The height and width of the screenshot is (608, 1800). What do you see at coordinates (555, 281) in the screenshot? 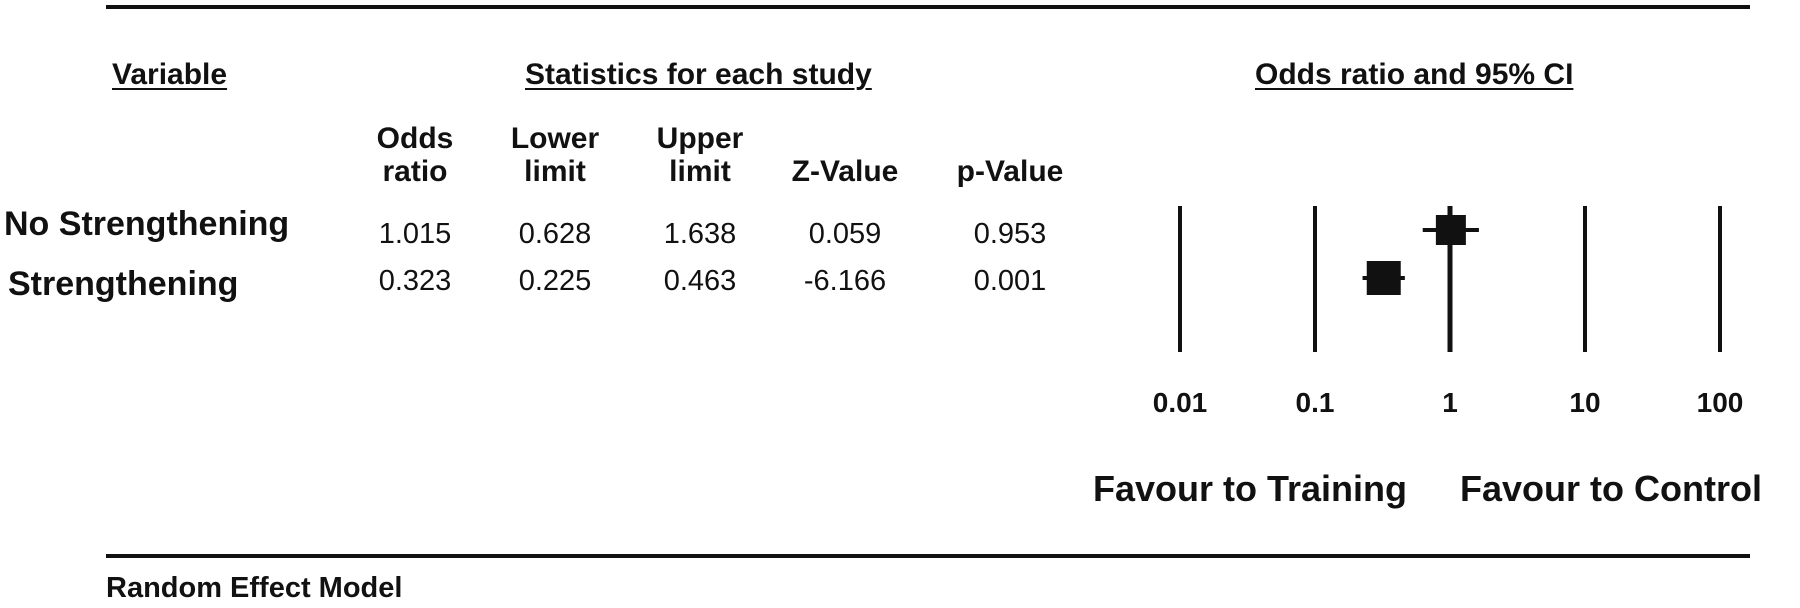
I see `table-cell: 0.225` at bounding box center [555, 281].